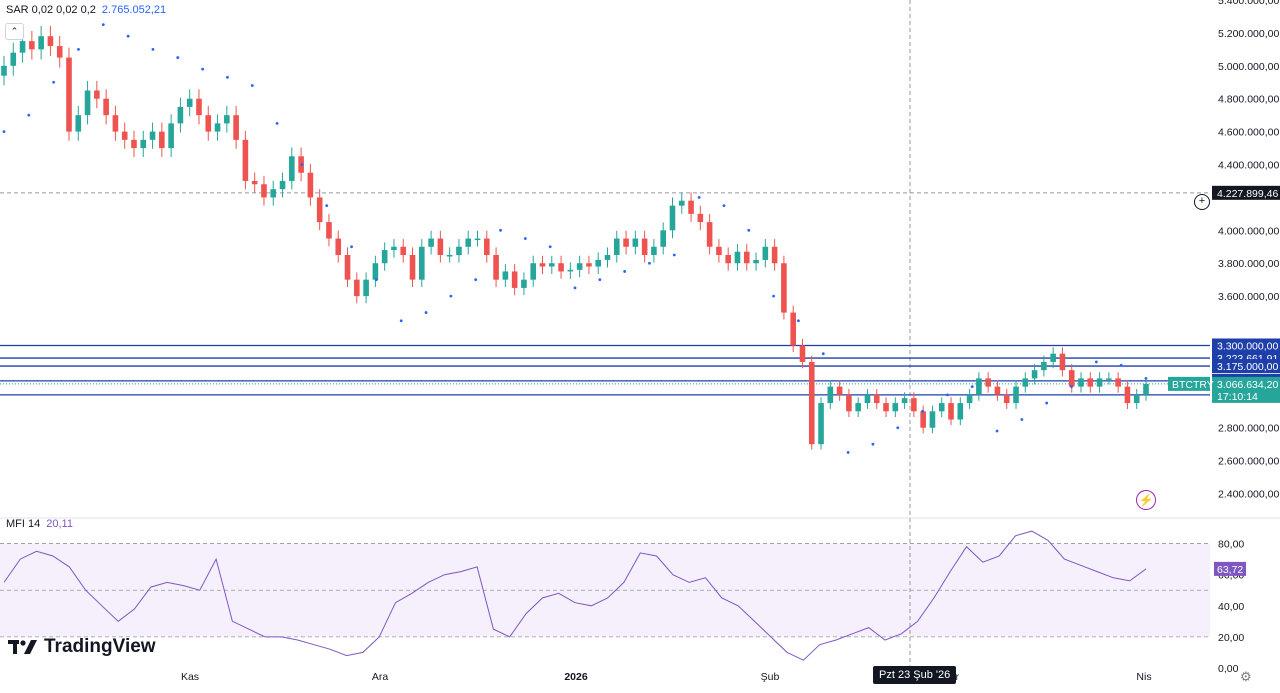 The image size is (1280, 693). Describe the element at coordinates (1246, 676) in the screenshot. I see `gear-icon: ⚙` at that location.